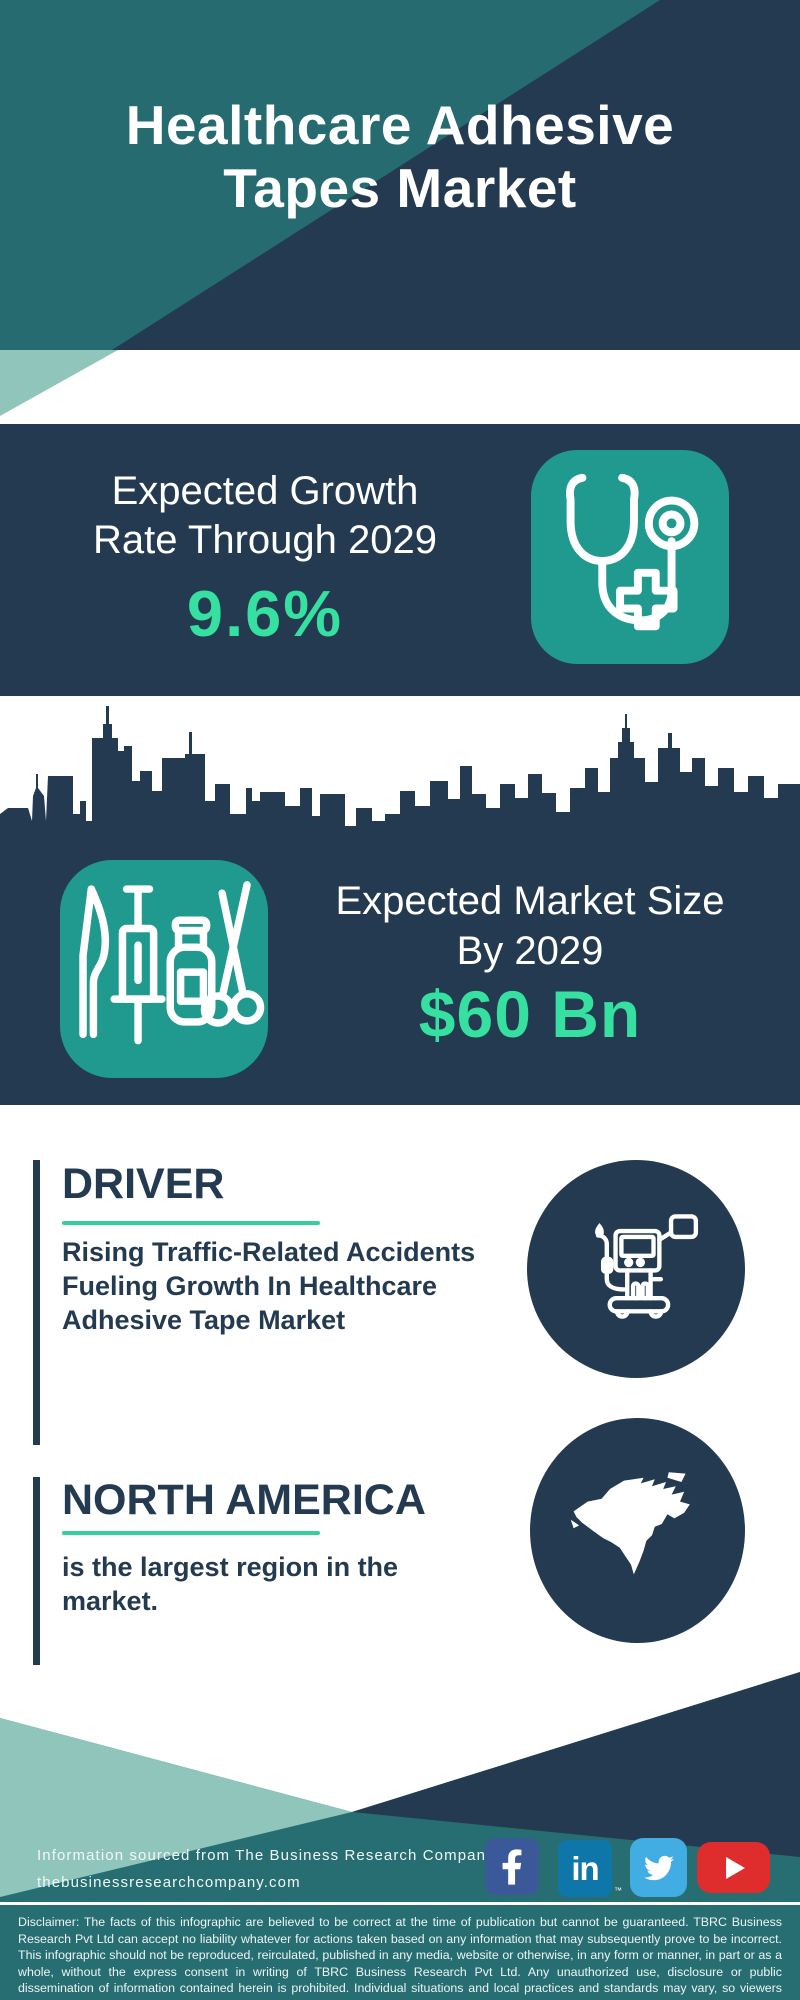  What do you see at coordinates (191, 1223) in the screenshot?
I see `driver-underline` at bounding box center [191, 1223].